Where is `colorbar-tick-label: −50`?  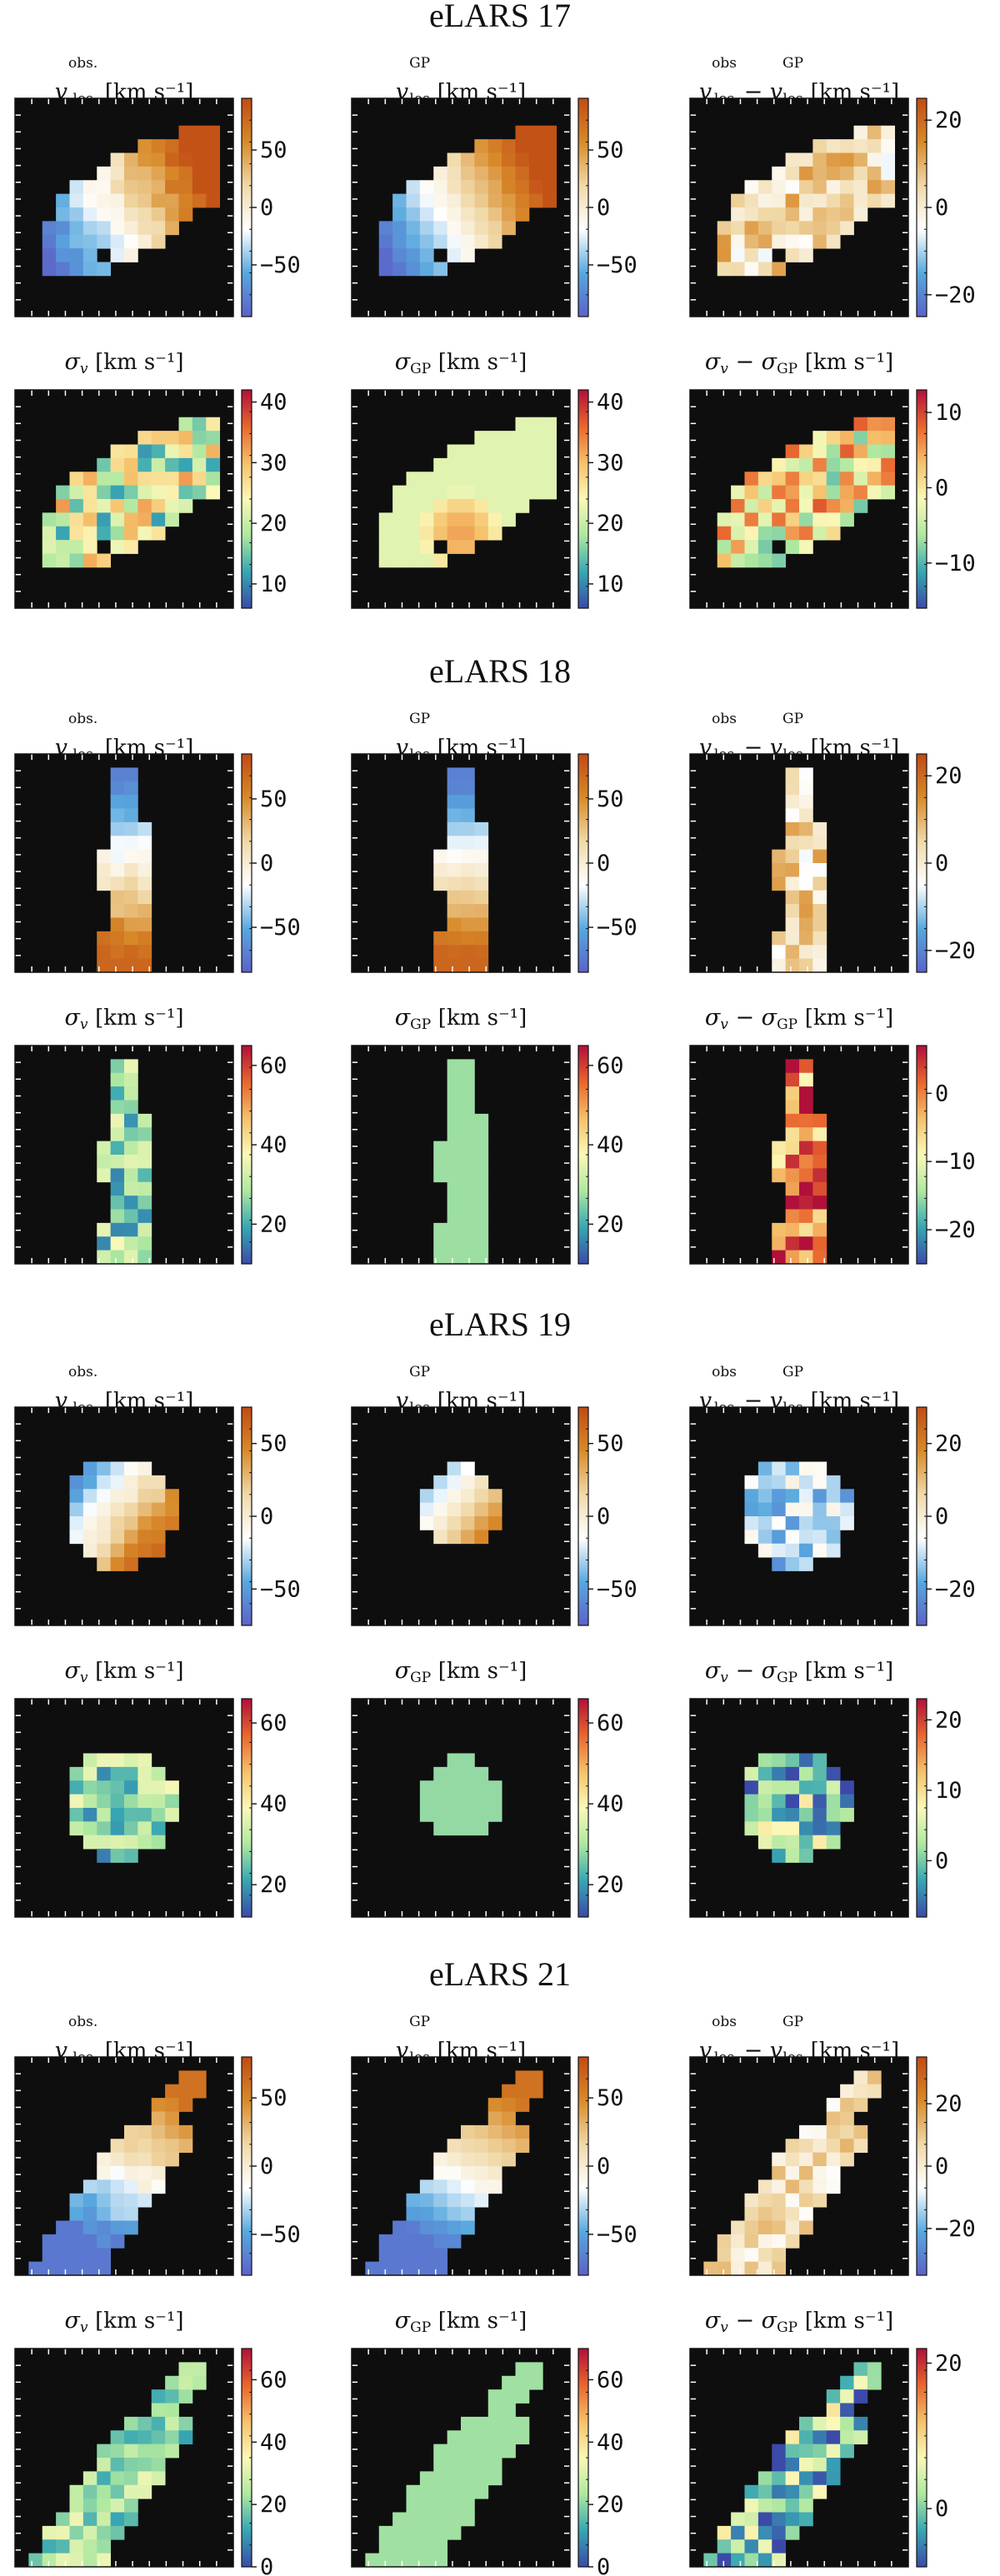
colorbar-tick-label: −50 is located at coordinates (280, 1589).